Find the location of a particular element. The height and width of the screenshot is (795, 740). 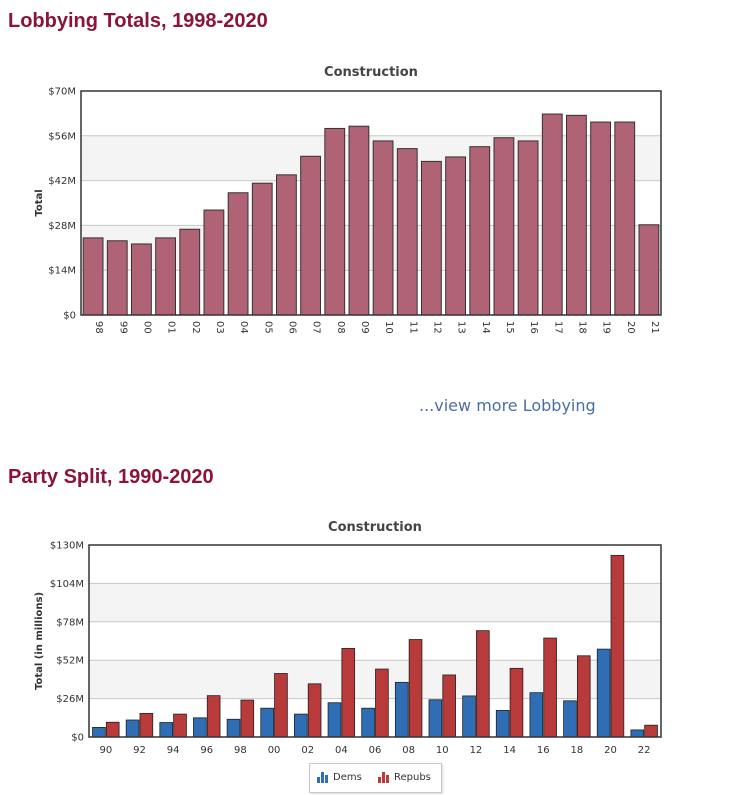

legend-item-dems: Dems is located at coordinates (339, 777).